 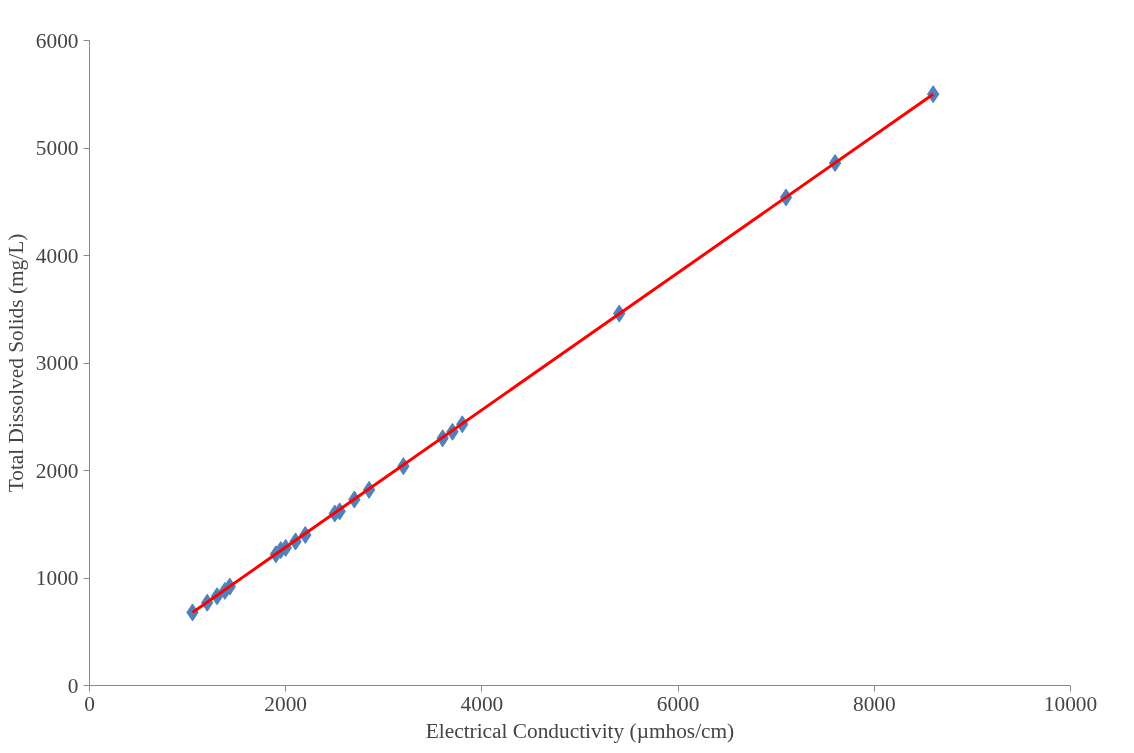 What do you see at coordinates (15, 363) in the screenshot?
I see `y-axis-title: Total Dissolved Solids (mg/L)` at bounding box center [15, 363].